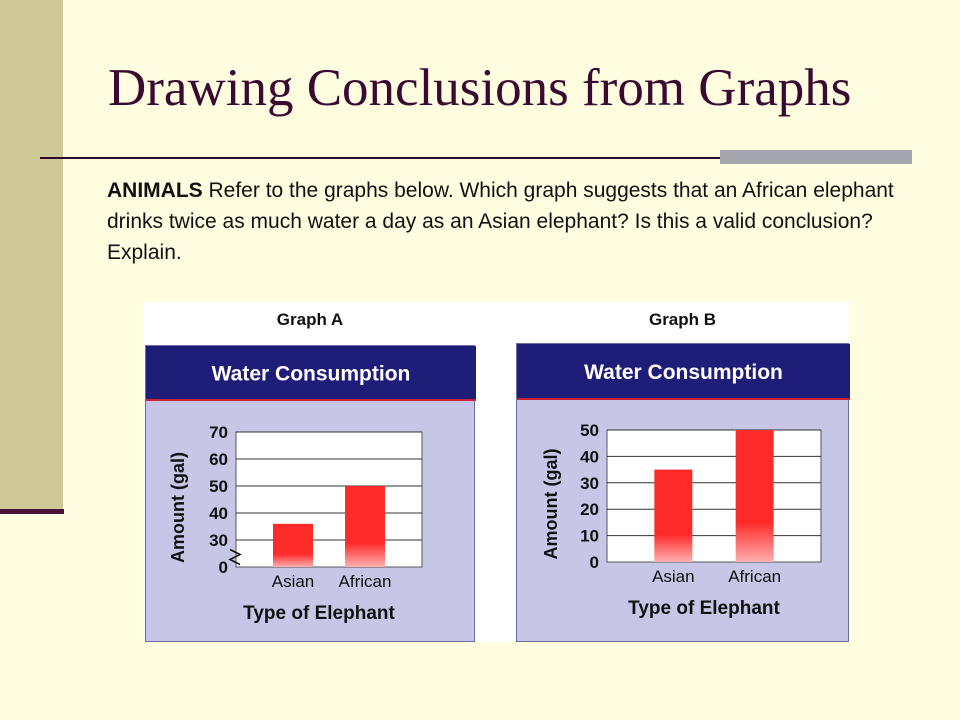 This screenshot has height=720, width=960. What do you see at coordinates (480, 88) in the screenshot?
I see `slide-title: Drawing Conclusions from Graphs` at bounding box center [480, 88].